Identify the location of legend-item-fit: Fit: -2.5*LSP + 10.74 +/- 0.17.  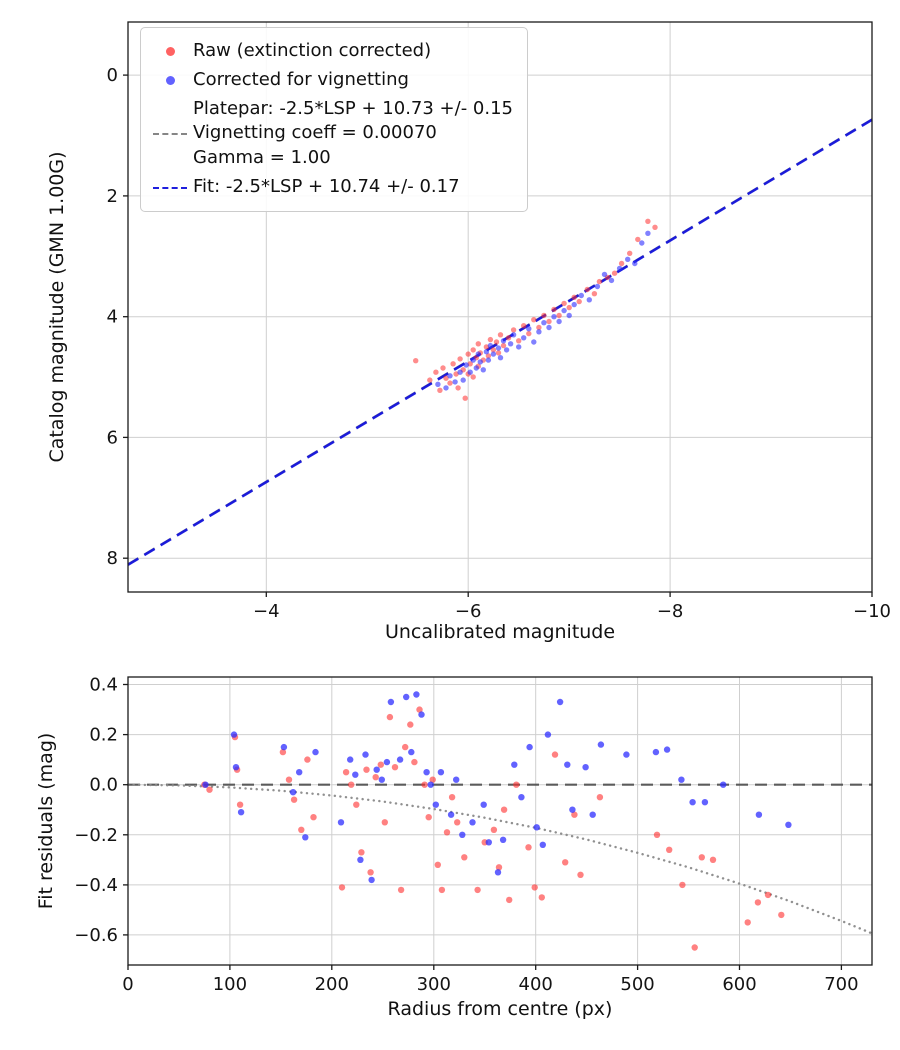
(330, 187).